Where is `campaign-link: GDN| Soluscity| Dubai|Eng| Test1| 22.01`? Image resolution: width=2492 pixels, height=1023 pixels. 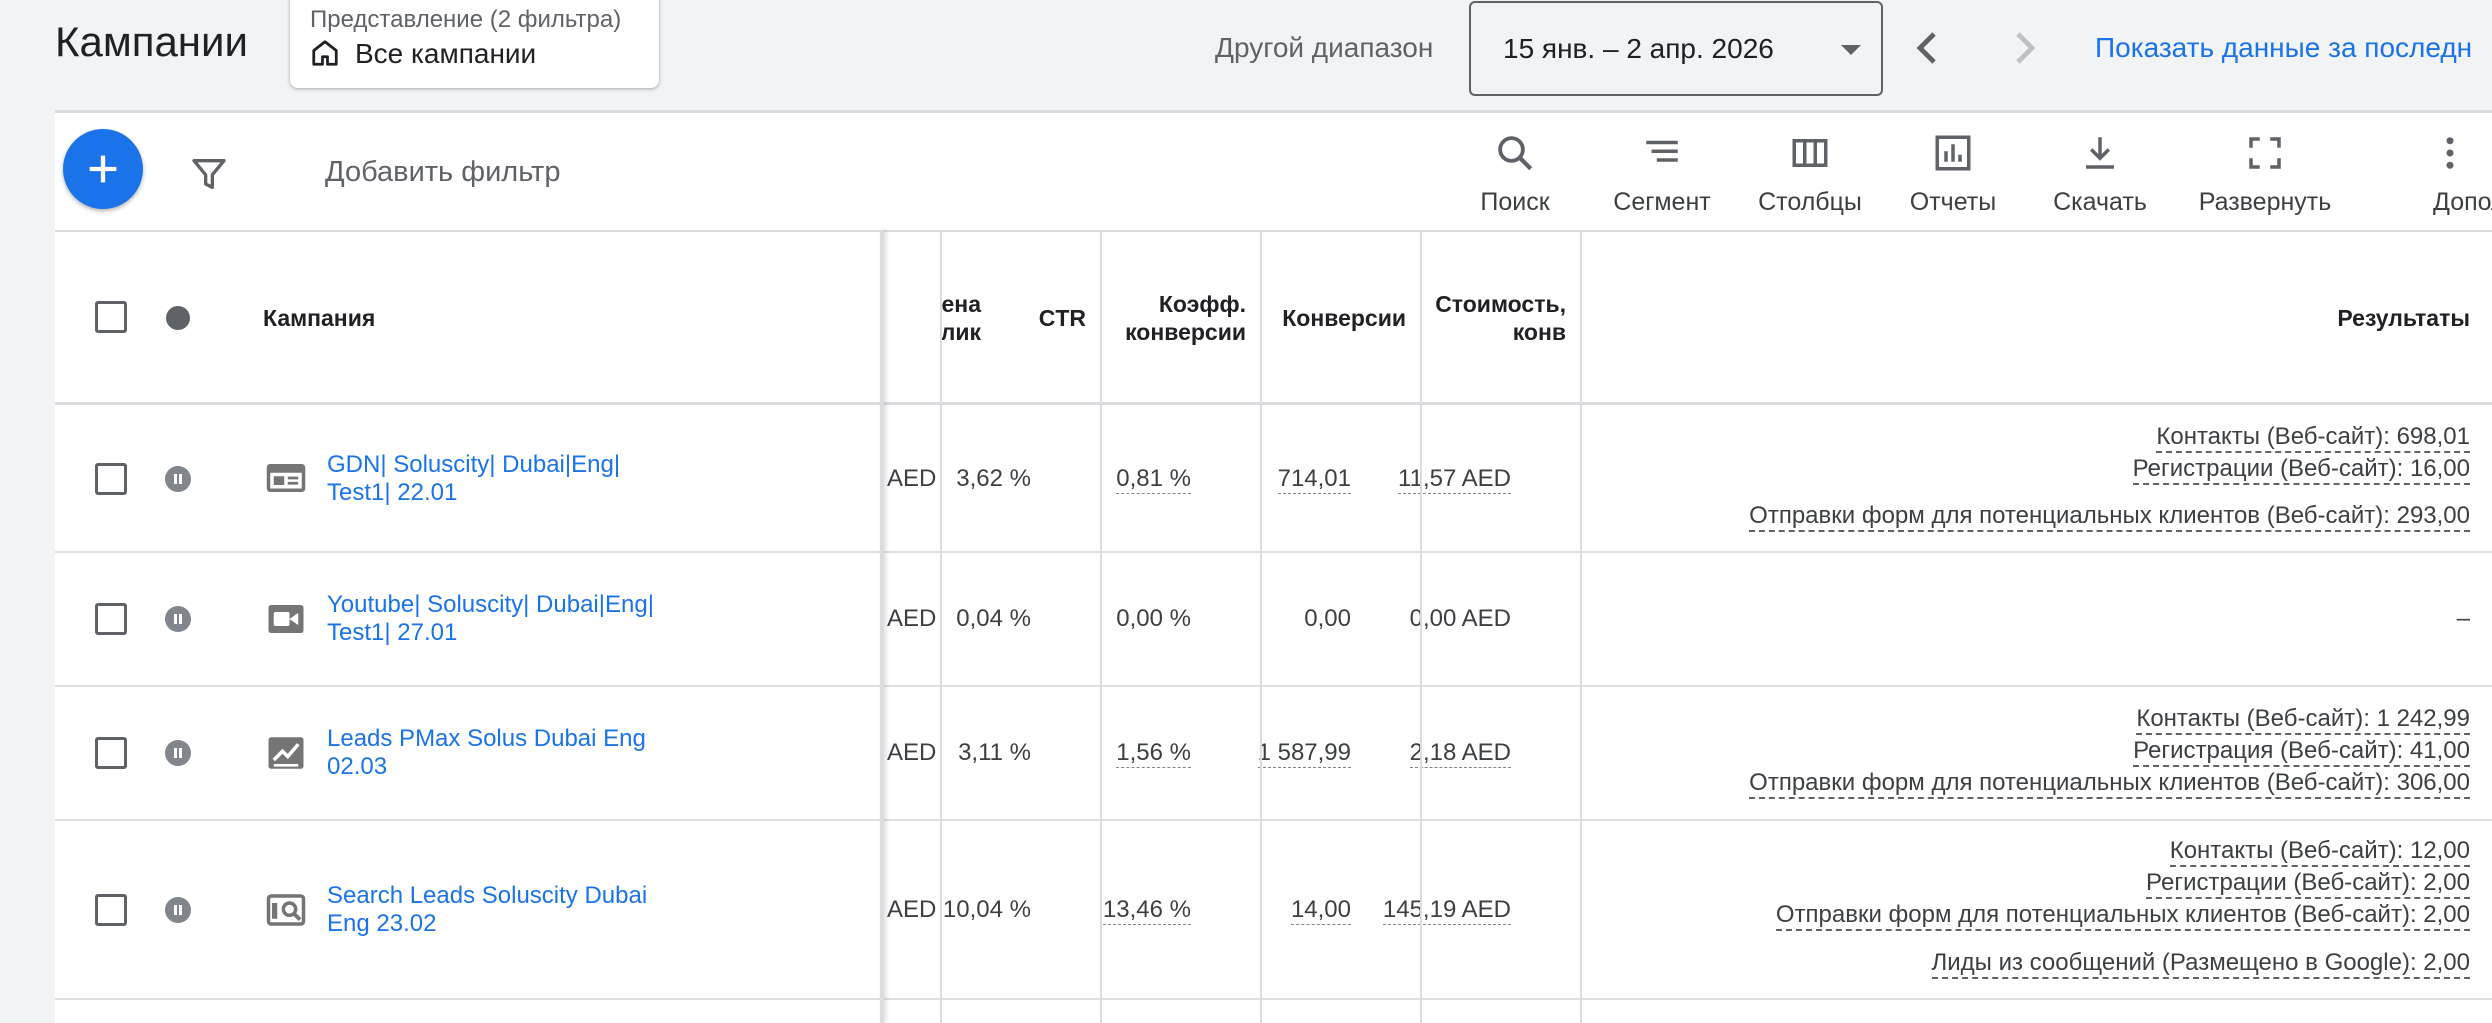 campaign-link: GDN| Soluscity| Dubai|Eng| Test1| 22.01 is located at coordinates (474, 478).